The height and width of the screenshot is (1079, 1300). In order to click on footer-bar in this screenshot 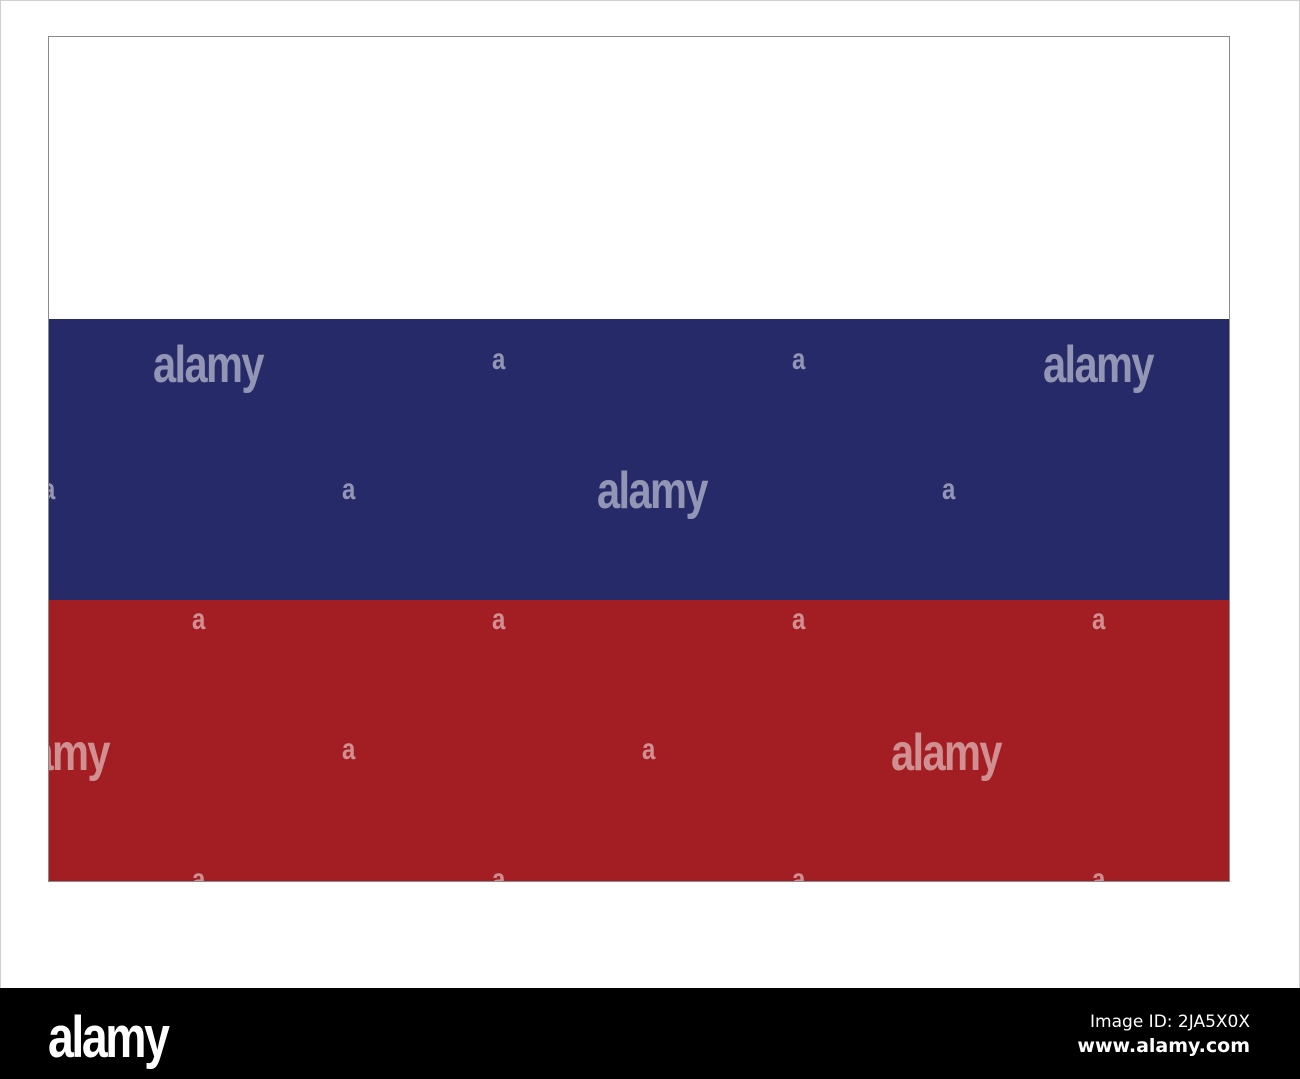, I will do `click(650, 1033)`.